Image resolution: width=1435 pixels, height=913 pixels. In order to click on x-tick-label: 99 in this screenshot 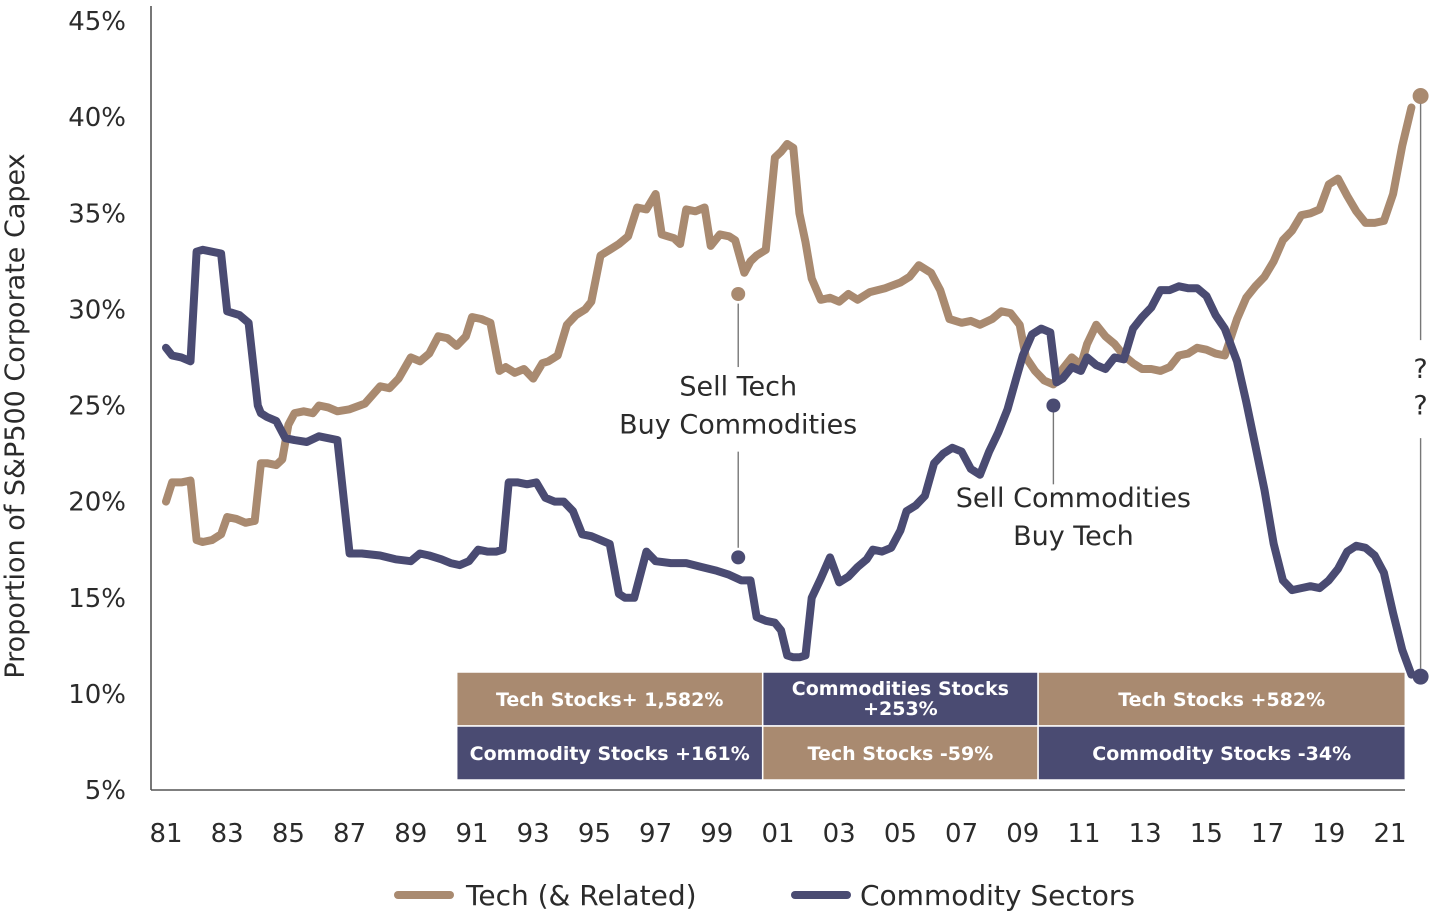, I will do `click(716, 834)`.